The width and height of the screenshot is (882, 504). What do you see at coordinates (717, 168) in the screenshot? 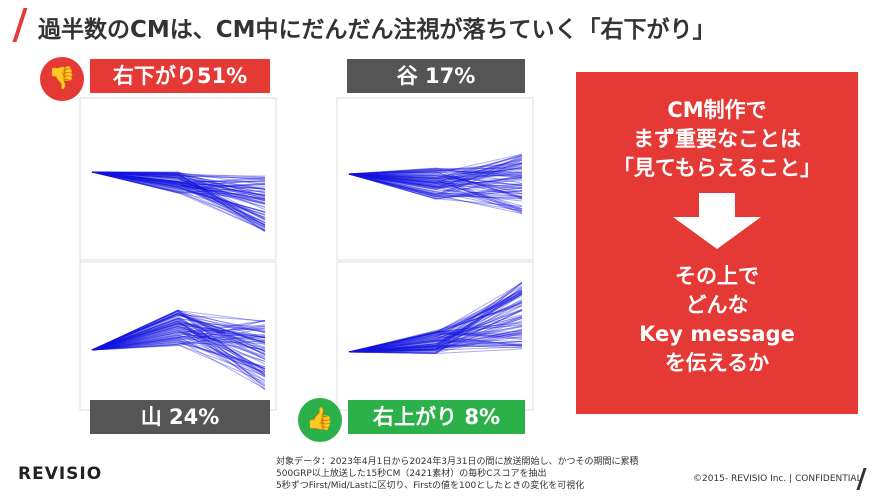
I see `message-line: 「見てもらえること」` at bounding box center [717, 168].